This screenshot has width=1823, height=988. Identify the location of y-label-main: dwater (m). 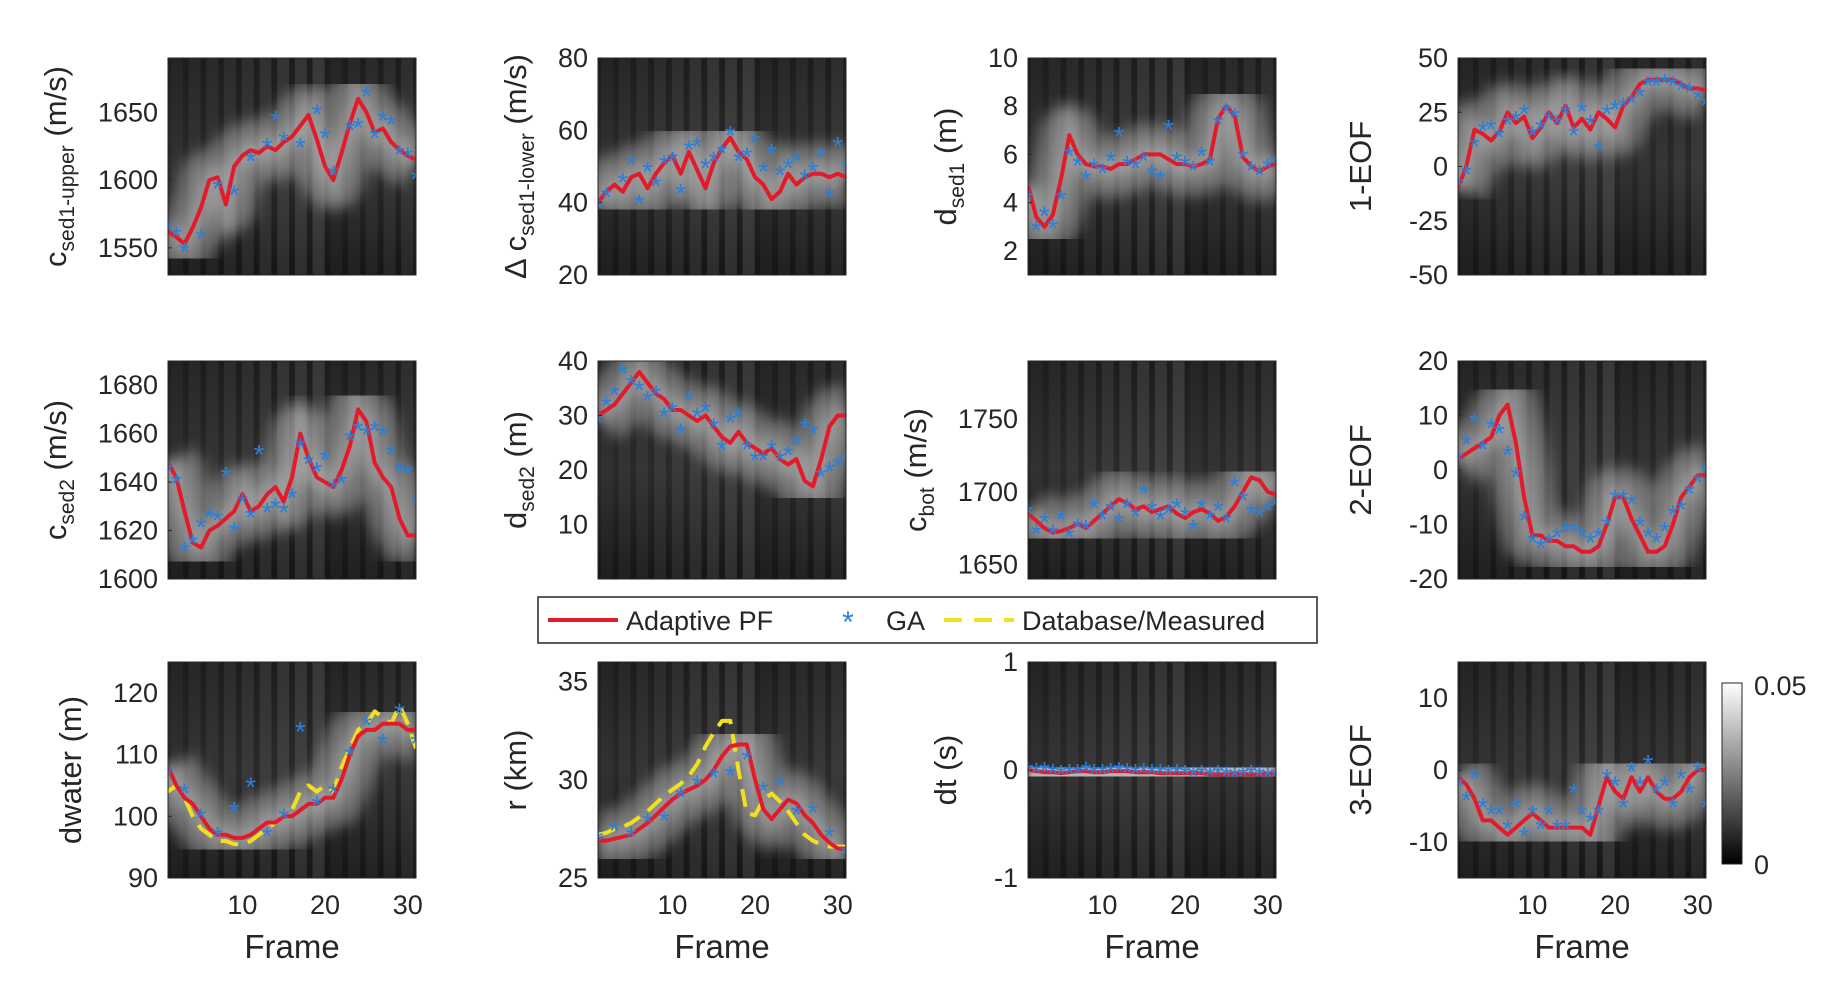
(70, 770).